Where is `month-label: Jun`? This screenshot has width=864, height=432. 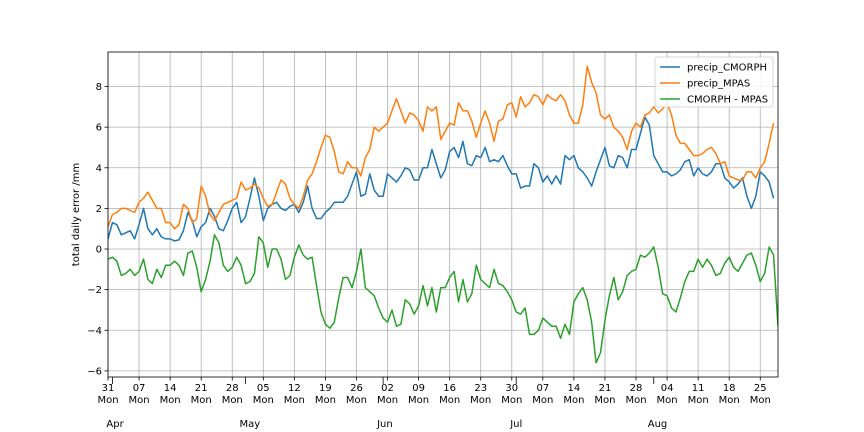 month-label: Jun is located at coordinates (384, 424).